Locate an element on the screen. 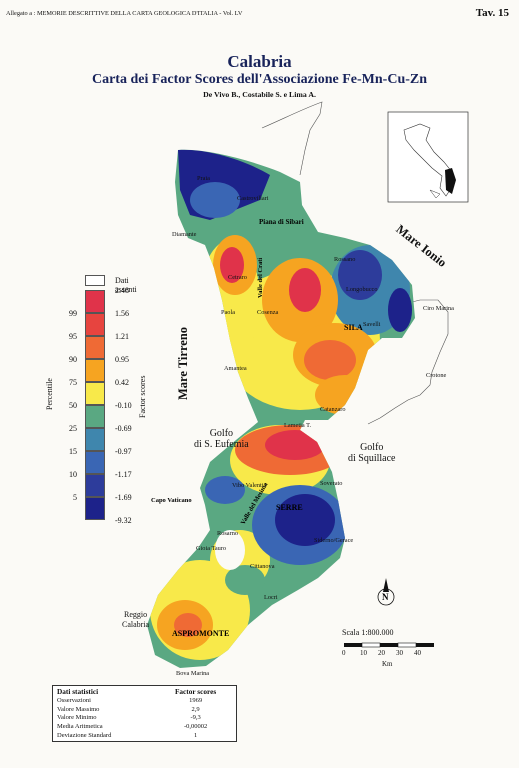 The height and width of the screenshot is (768, 519). legend-factor-value: 1.56 is located at coordinates (122, 313).